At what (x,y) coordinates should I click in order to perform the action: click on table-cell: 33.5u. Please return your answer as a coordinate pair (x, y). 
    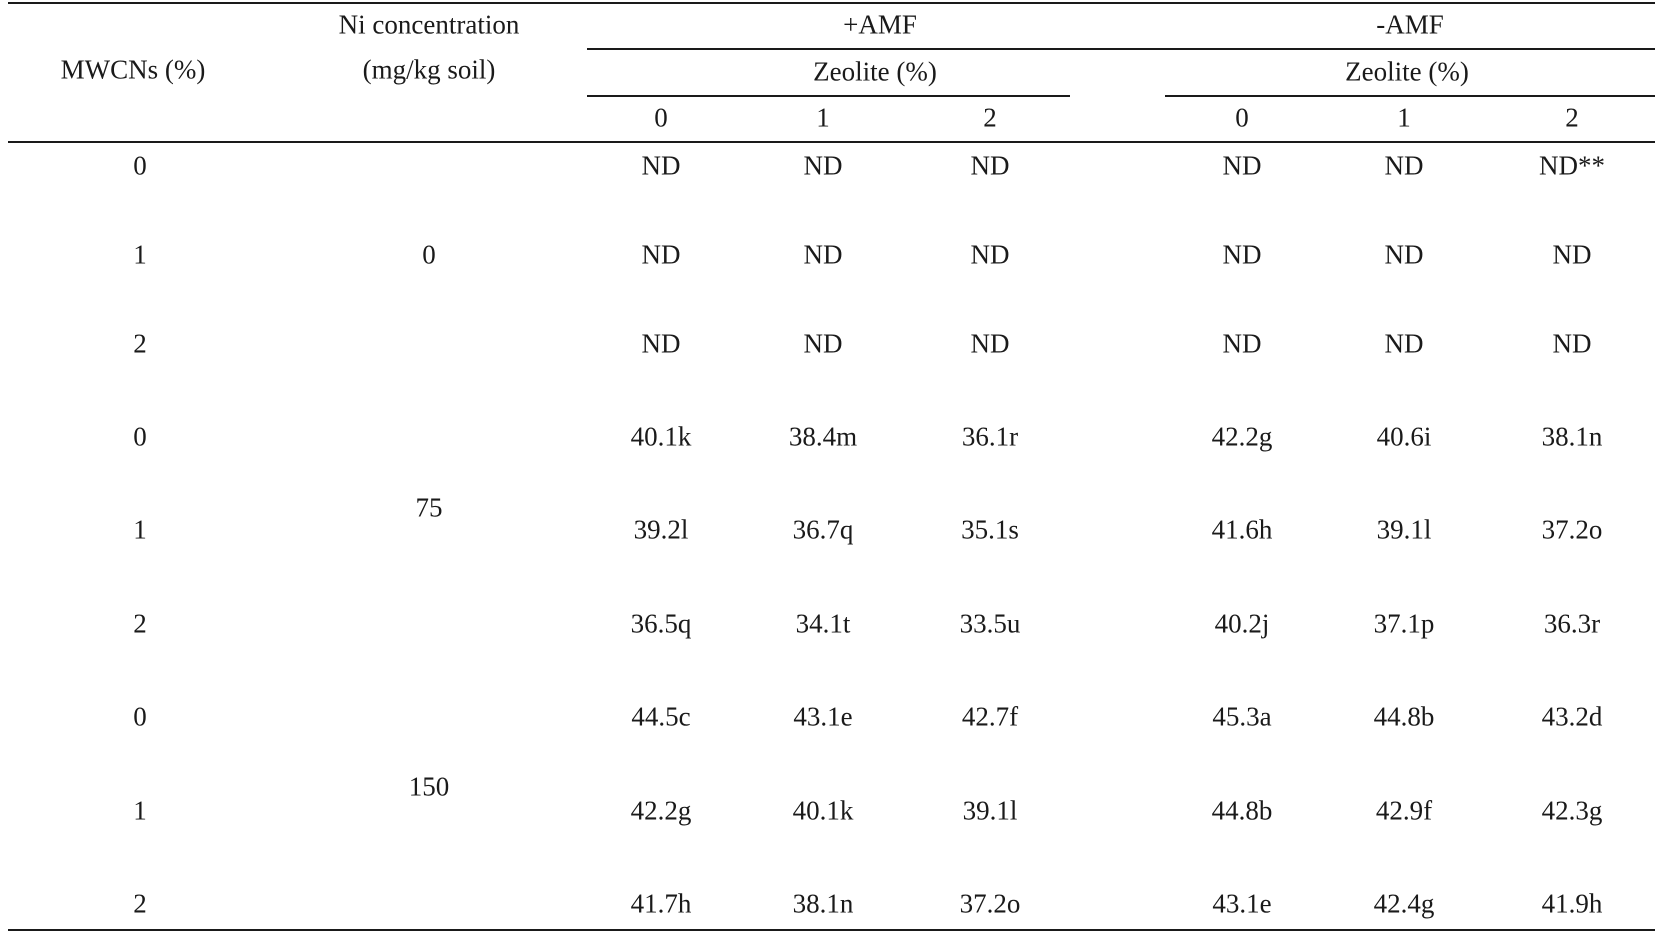
    Looking at the image, I should click on (990, 623).